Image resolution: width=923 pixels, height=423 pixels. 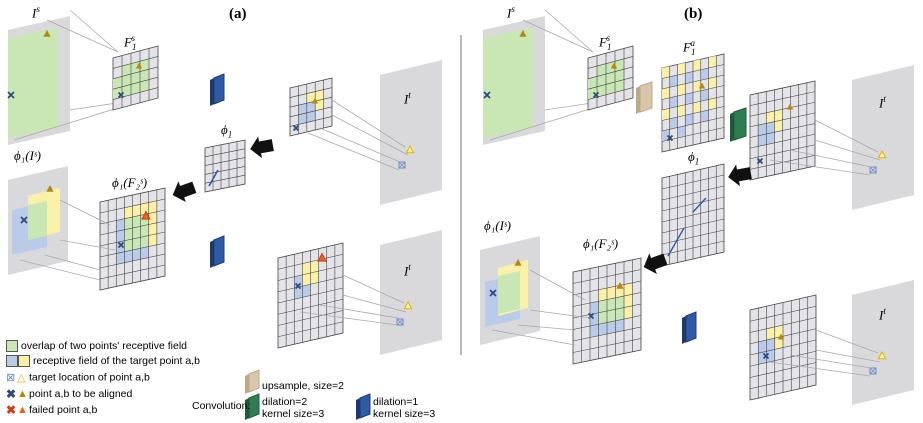 I want to click on target-image-b-bottom-tri, so click(x=882, y=355).